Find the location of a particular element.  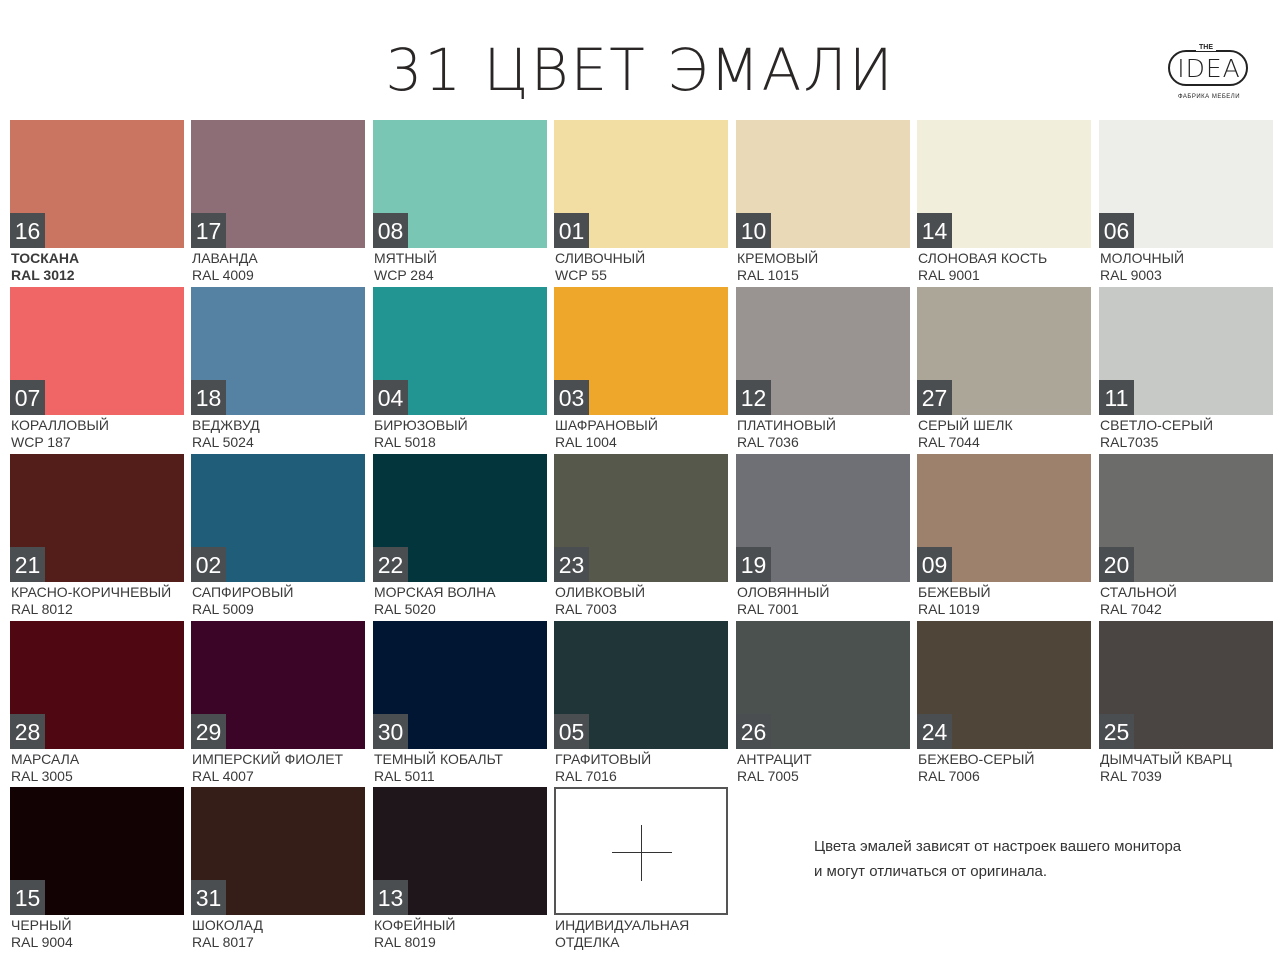

color-swatch: 24 is located at coordinates (1004, 685).